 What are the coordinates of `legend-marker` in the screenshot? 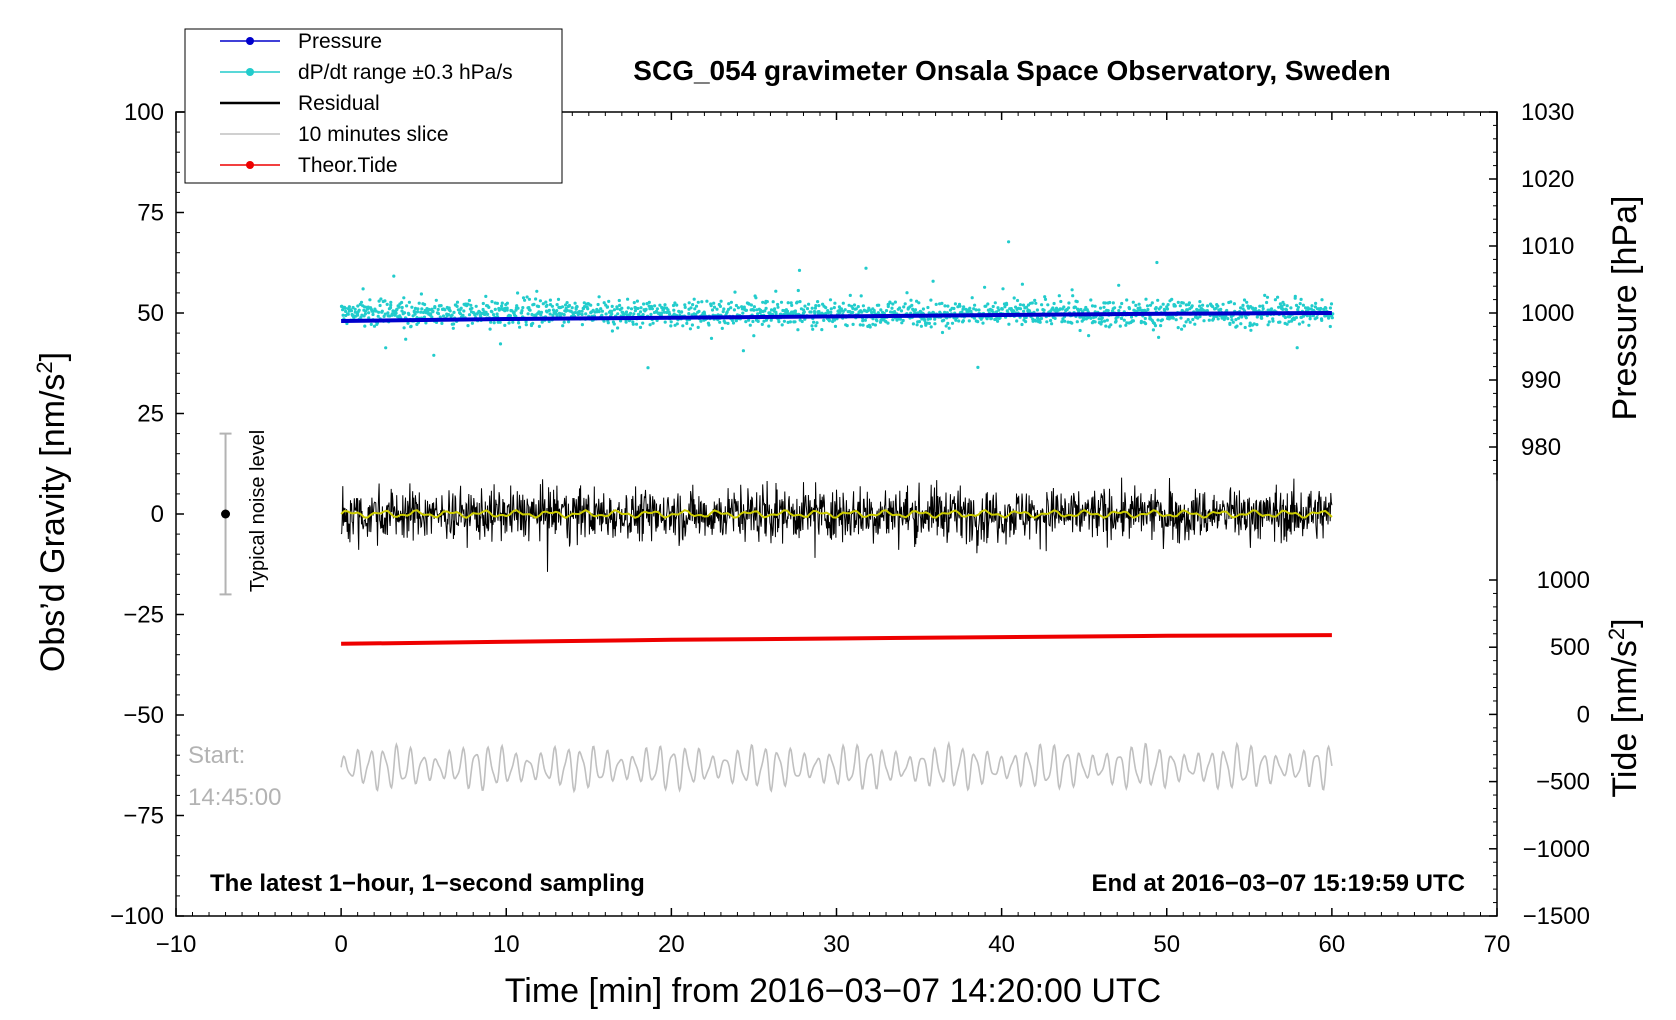 It's located at (250, 41).